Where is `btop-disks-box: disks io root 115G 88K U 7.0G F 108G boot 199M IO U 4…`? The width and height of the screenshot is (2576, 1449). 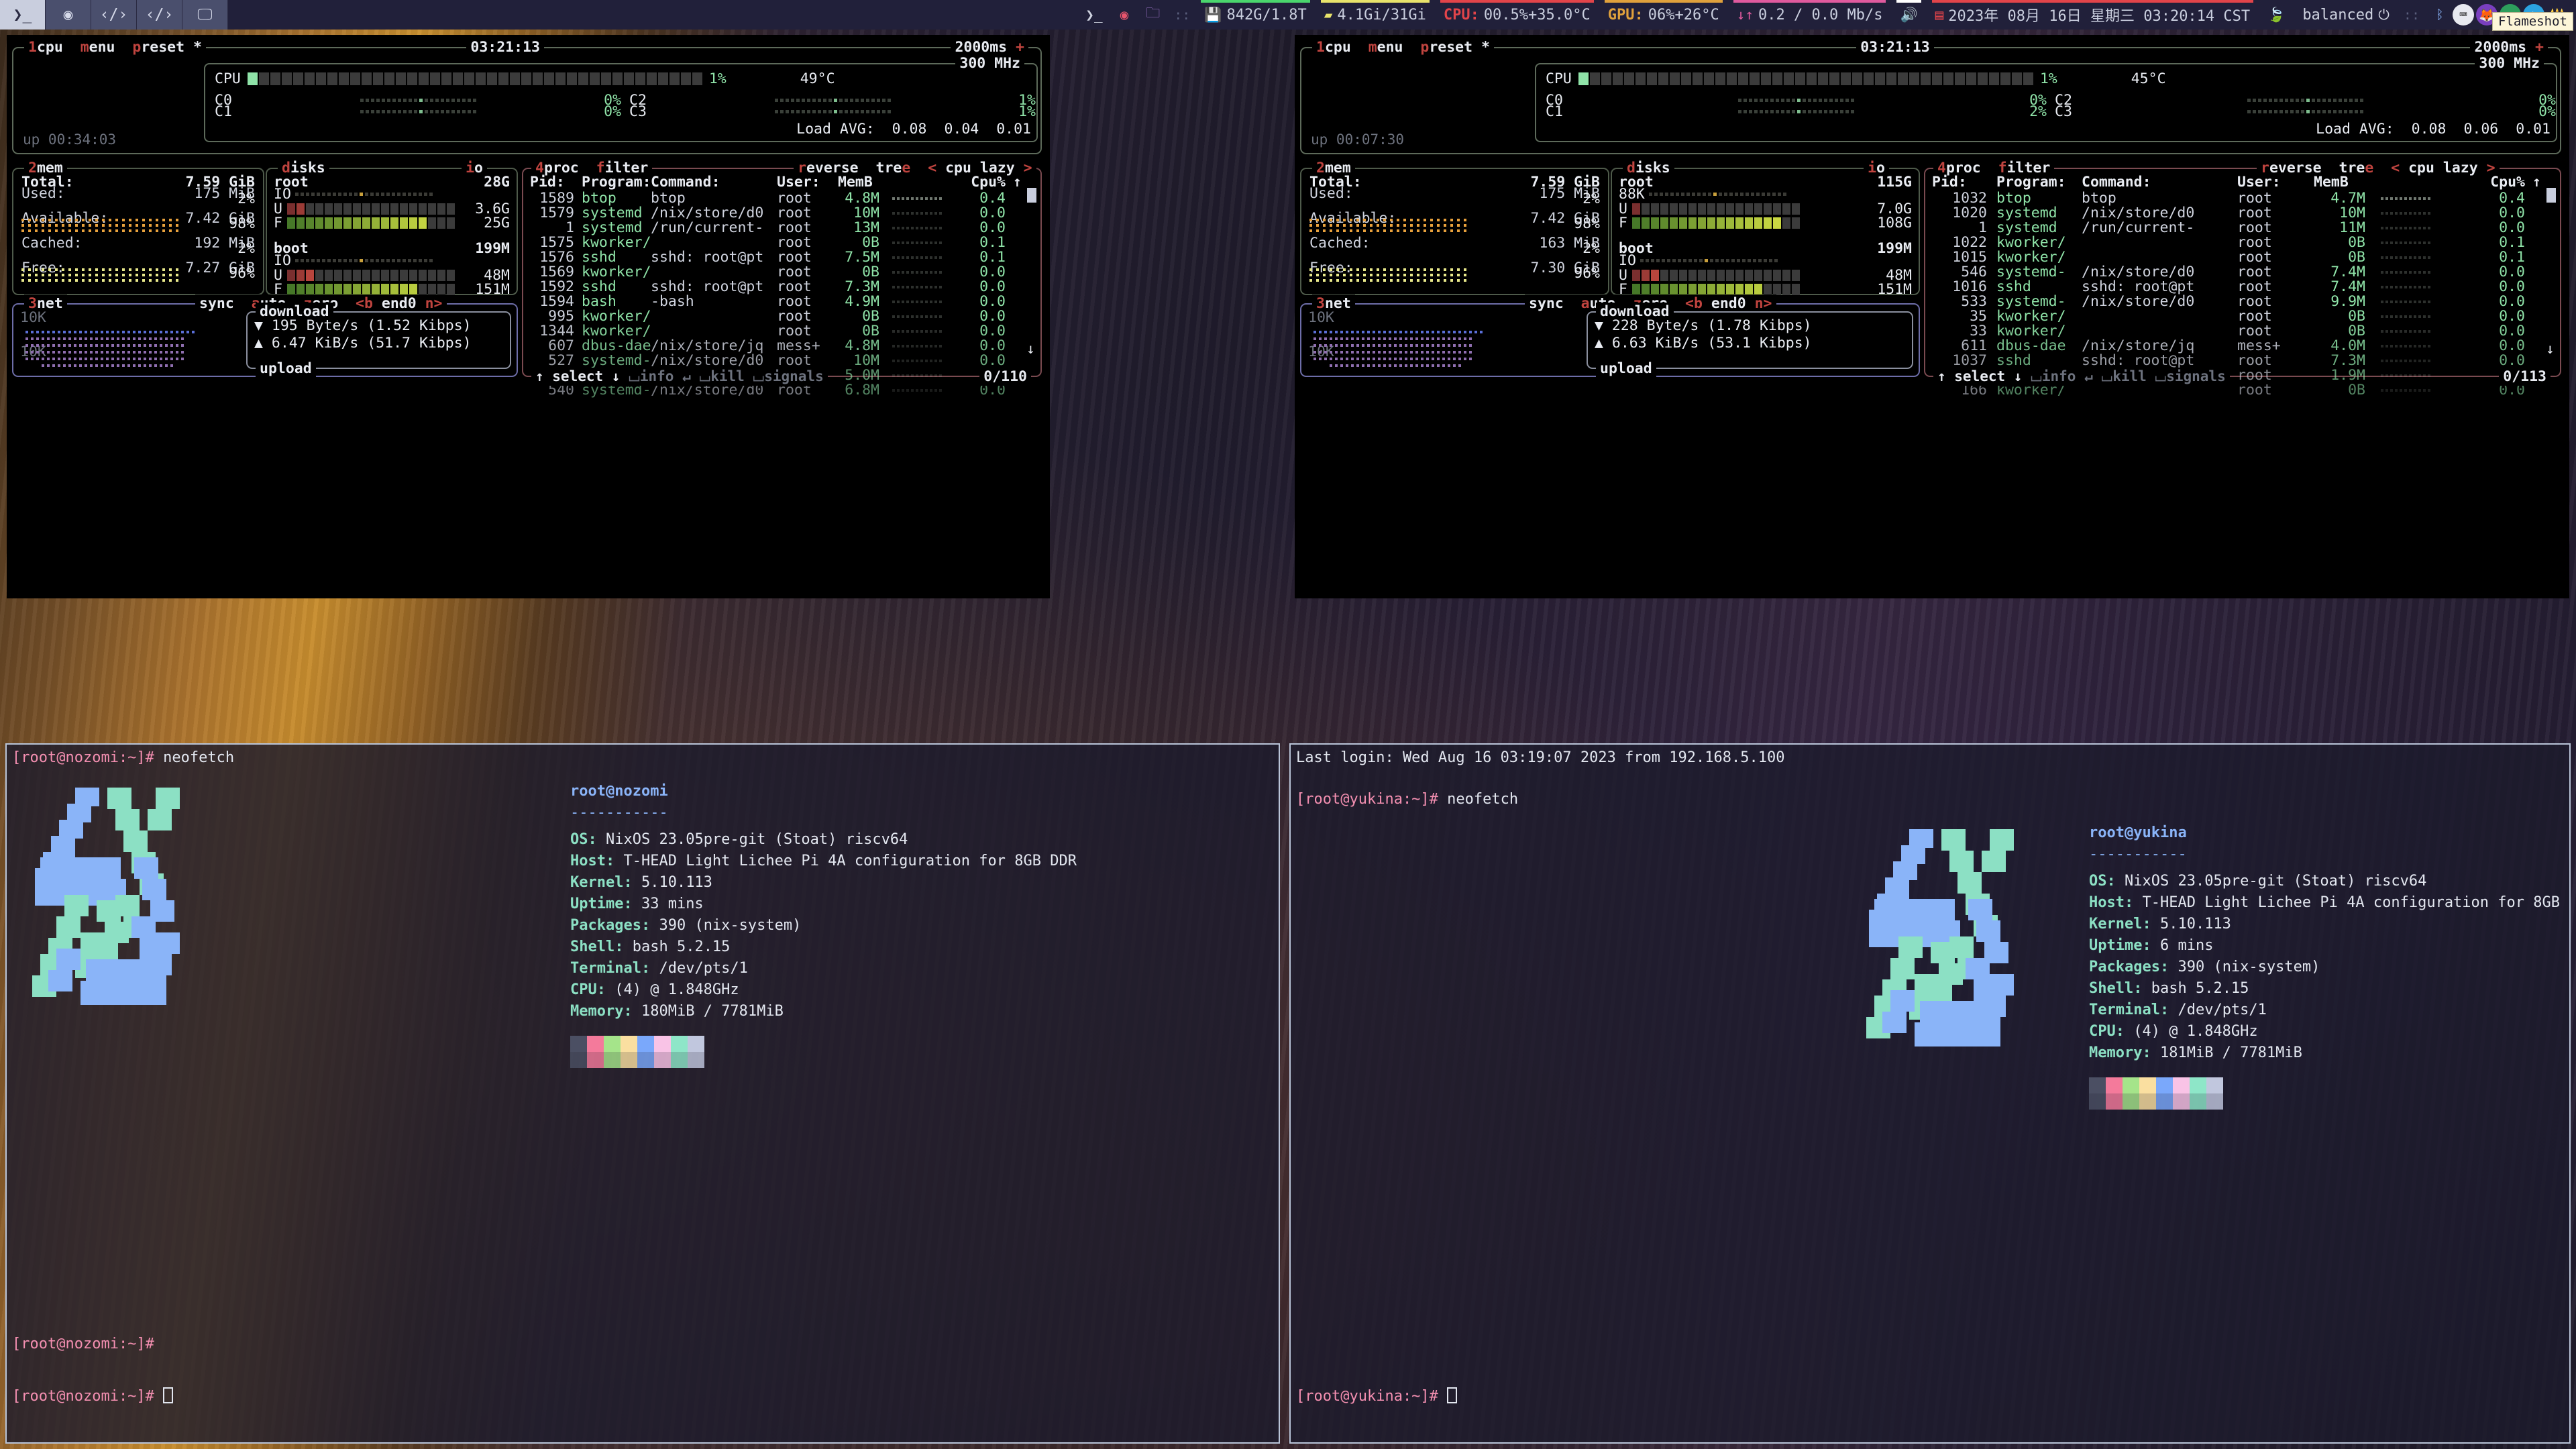 btop-disks-box: disks io root 115G 88K U 7.0G F 108G boot 199M IO U 4… is located at coordinates (1765, 228).